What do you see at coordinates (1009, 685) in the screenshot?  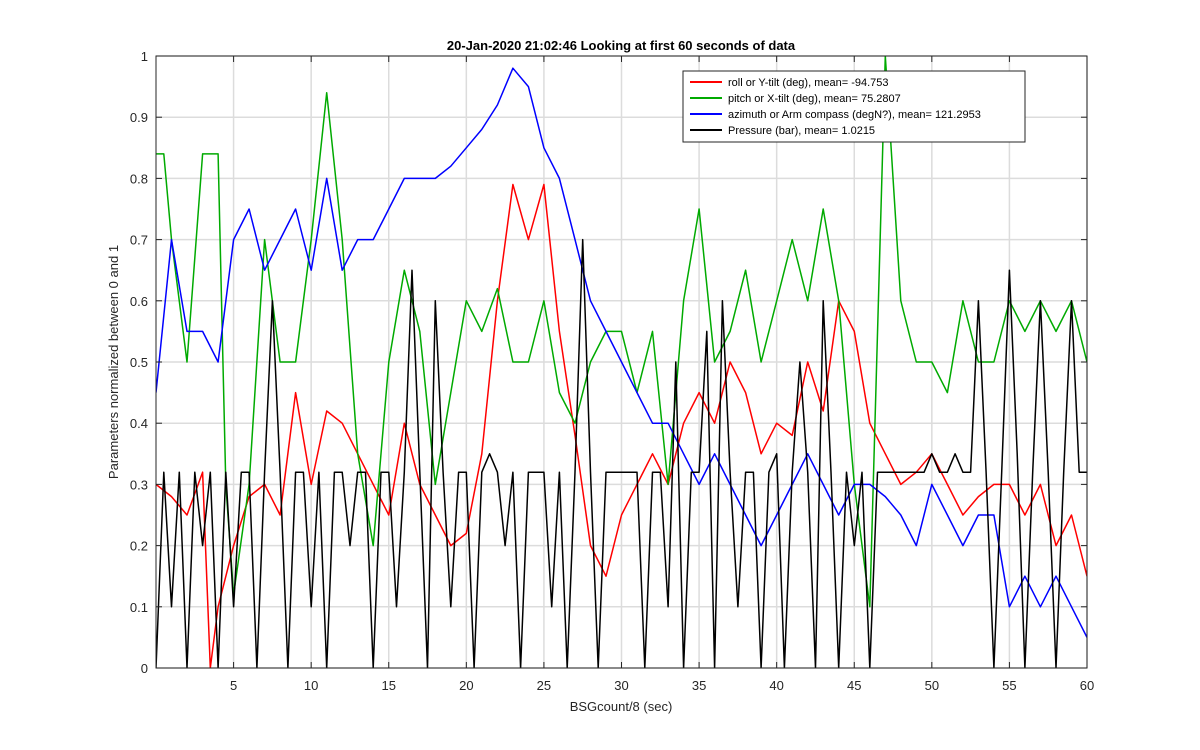 I see `x-tick-label: 55` at bounding box center [1009, 685].